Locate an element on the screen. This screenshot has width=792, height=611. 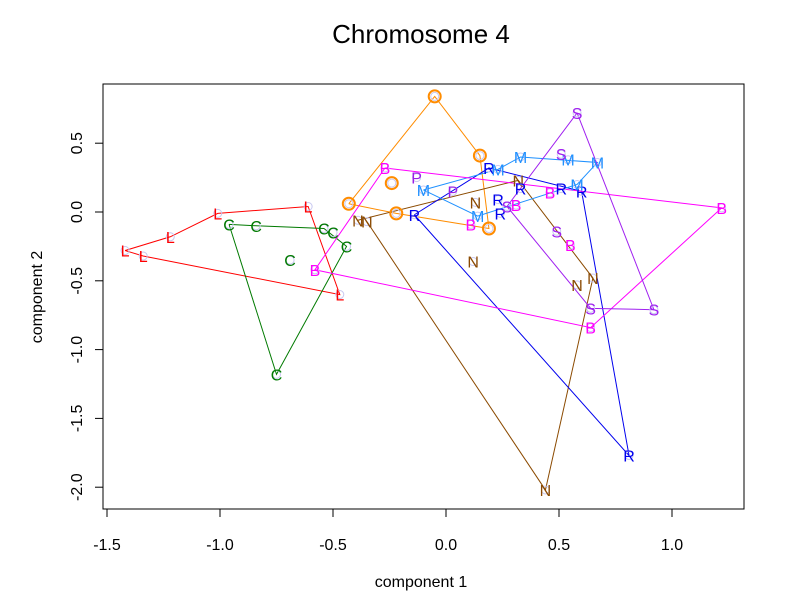
series-line-L is located at coordinates (232, 250).